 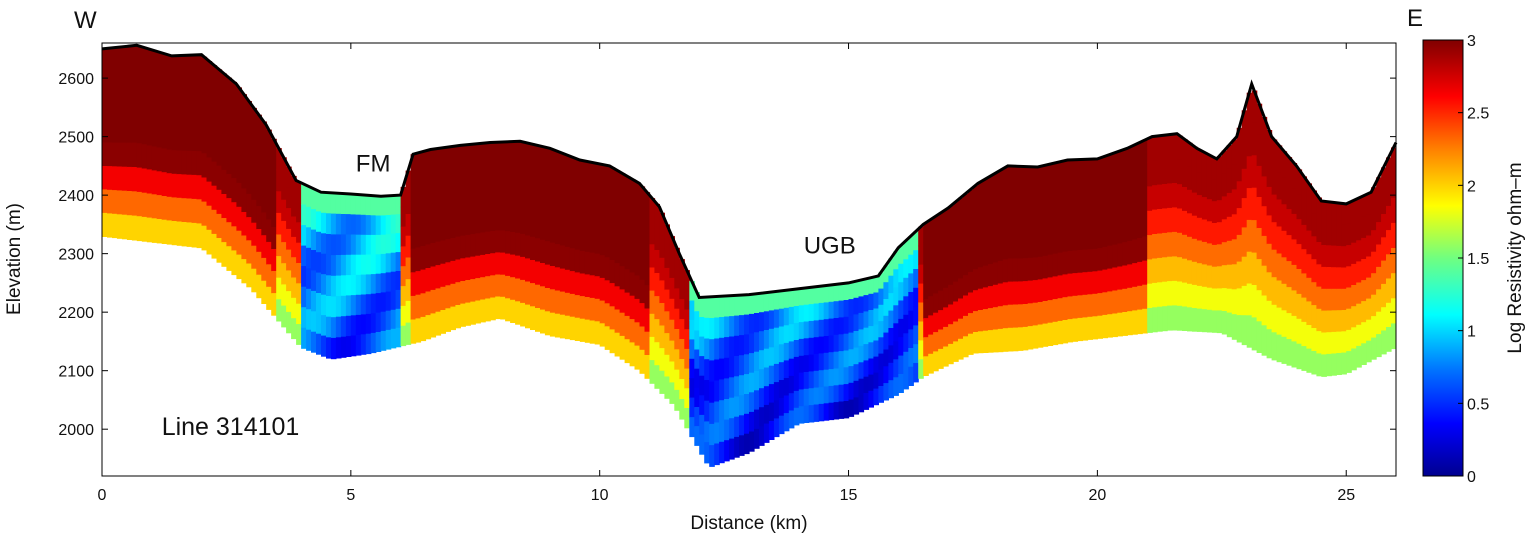 What do you see at coordinates (1478, 404) in the screenshot?
I see `colorbar-tick-label: 0.5` at bounding box center [1478, 404].